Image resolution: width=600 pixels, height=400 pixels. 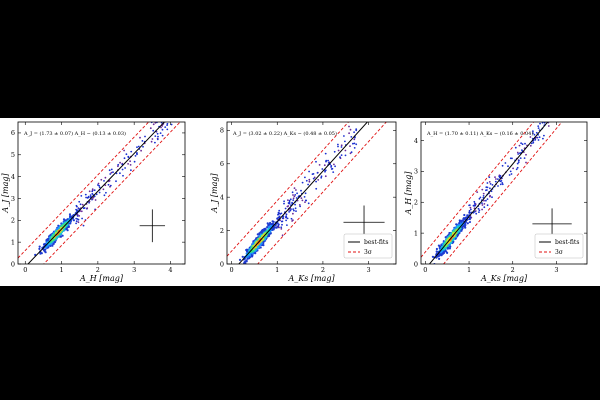 I want to click on plot-area, so click(x=492, y=193).